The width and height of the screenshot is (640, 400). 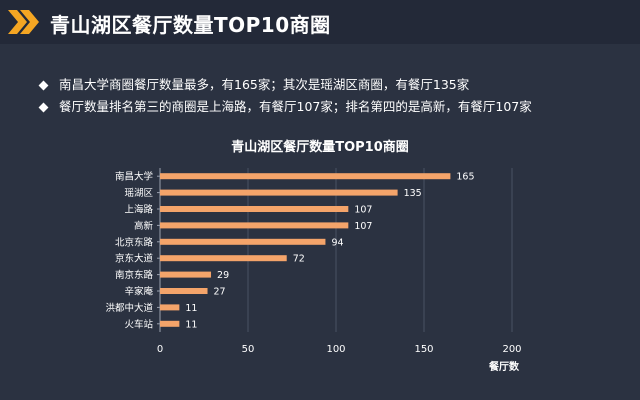 What do you see at coordinates (134, 259) in the screenshot?
I see `category-label: 京东大道` at bounding box center [134, 259].